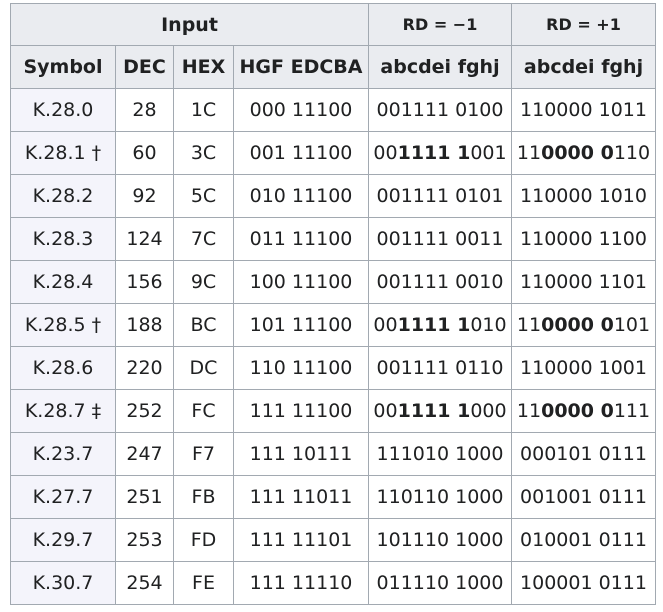 The height and width of the screenshot is (612, 663). I want to click on rd-minus-bits-cell: 001111 0010, so click(440, 282).